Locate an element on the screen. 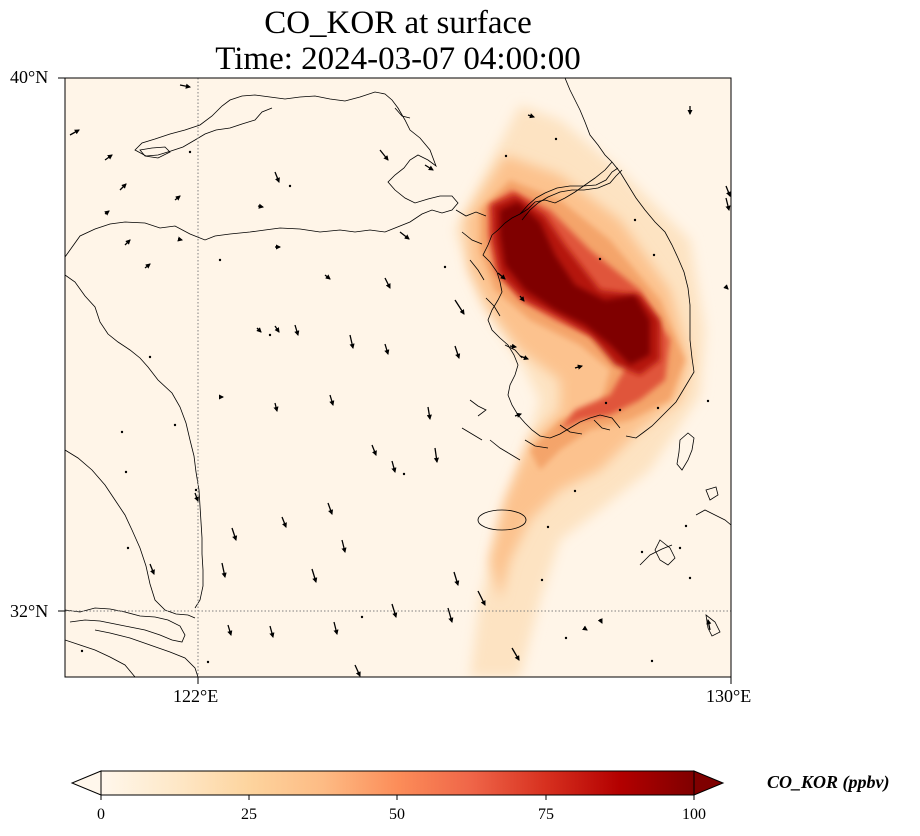  colorbar-max-extension is located at coordinates (709, 783).